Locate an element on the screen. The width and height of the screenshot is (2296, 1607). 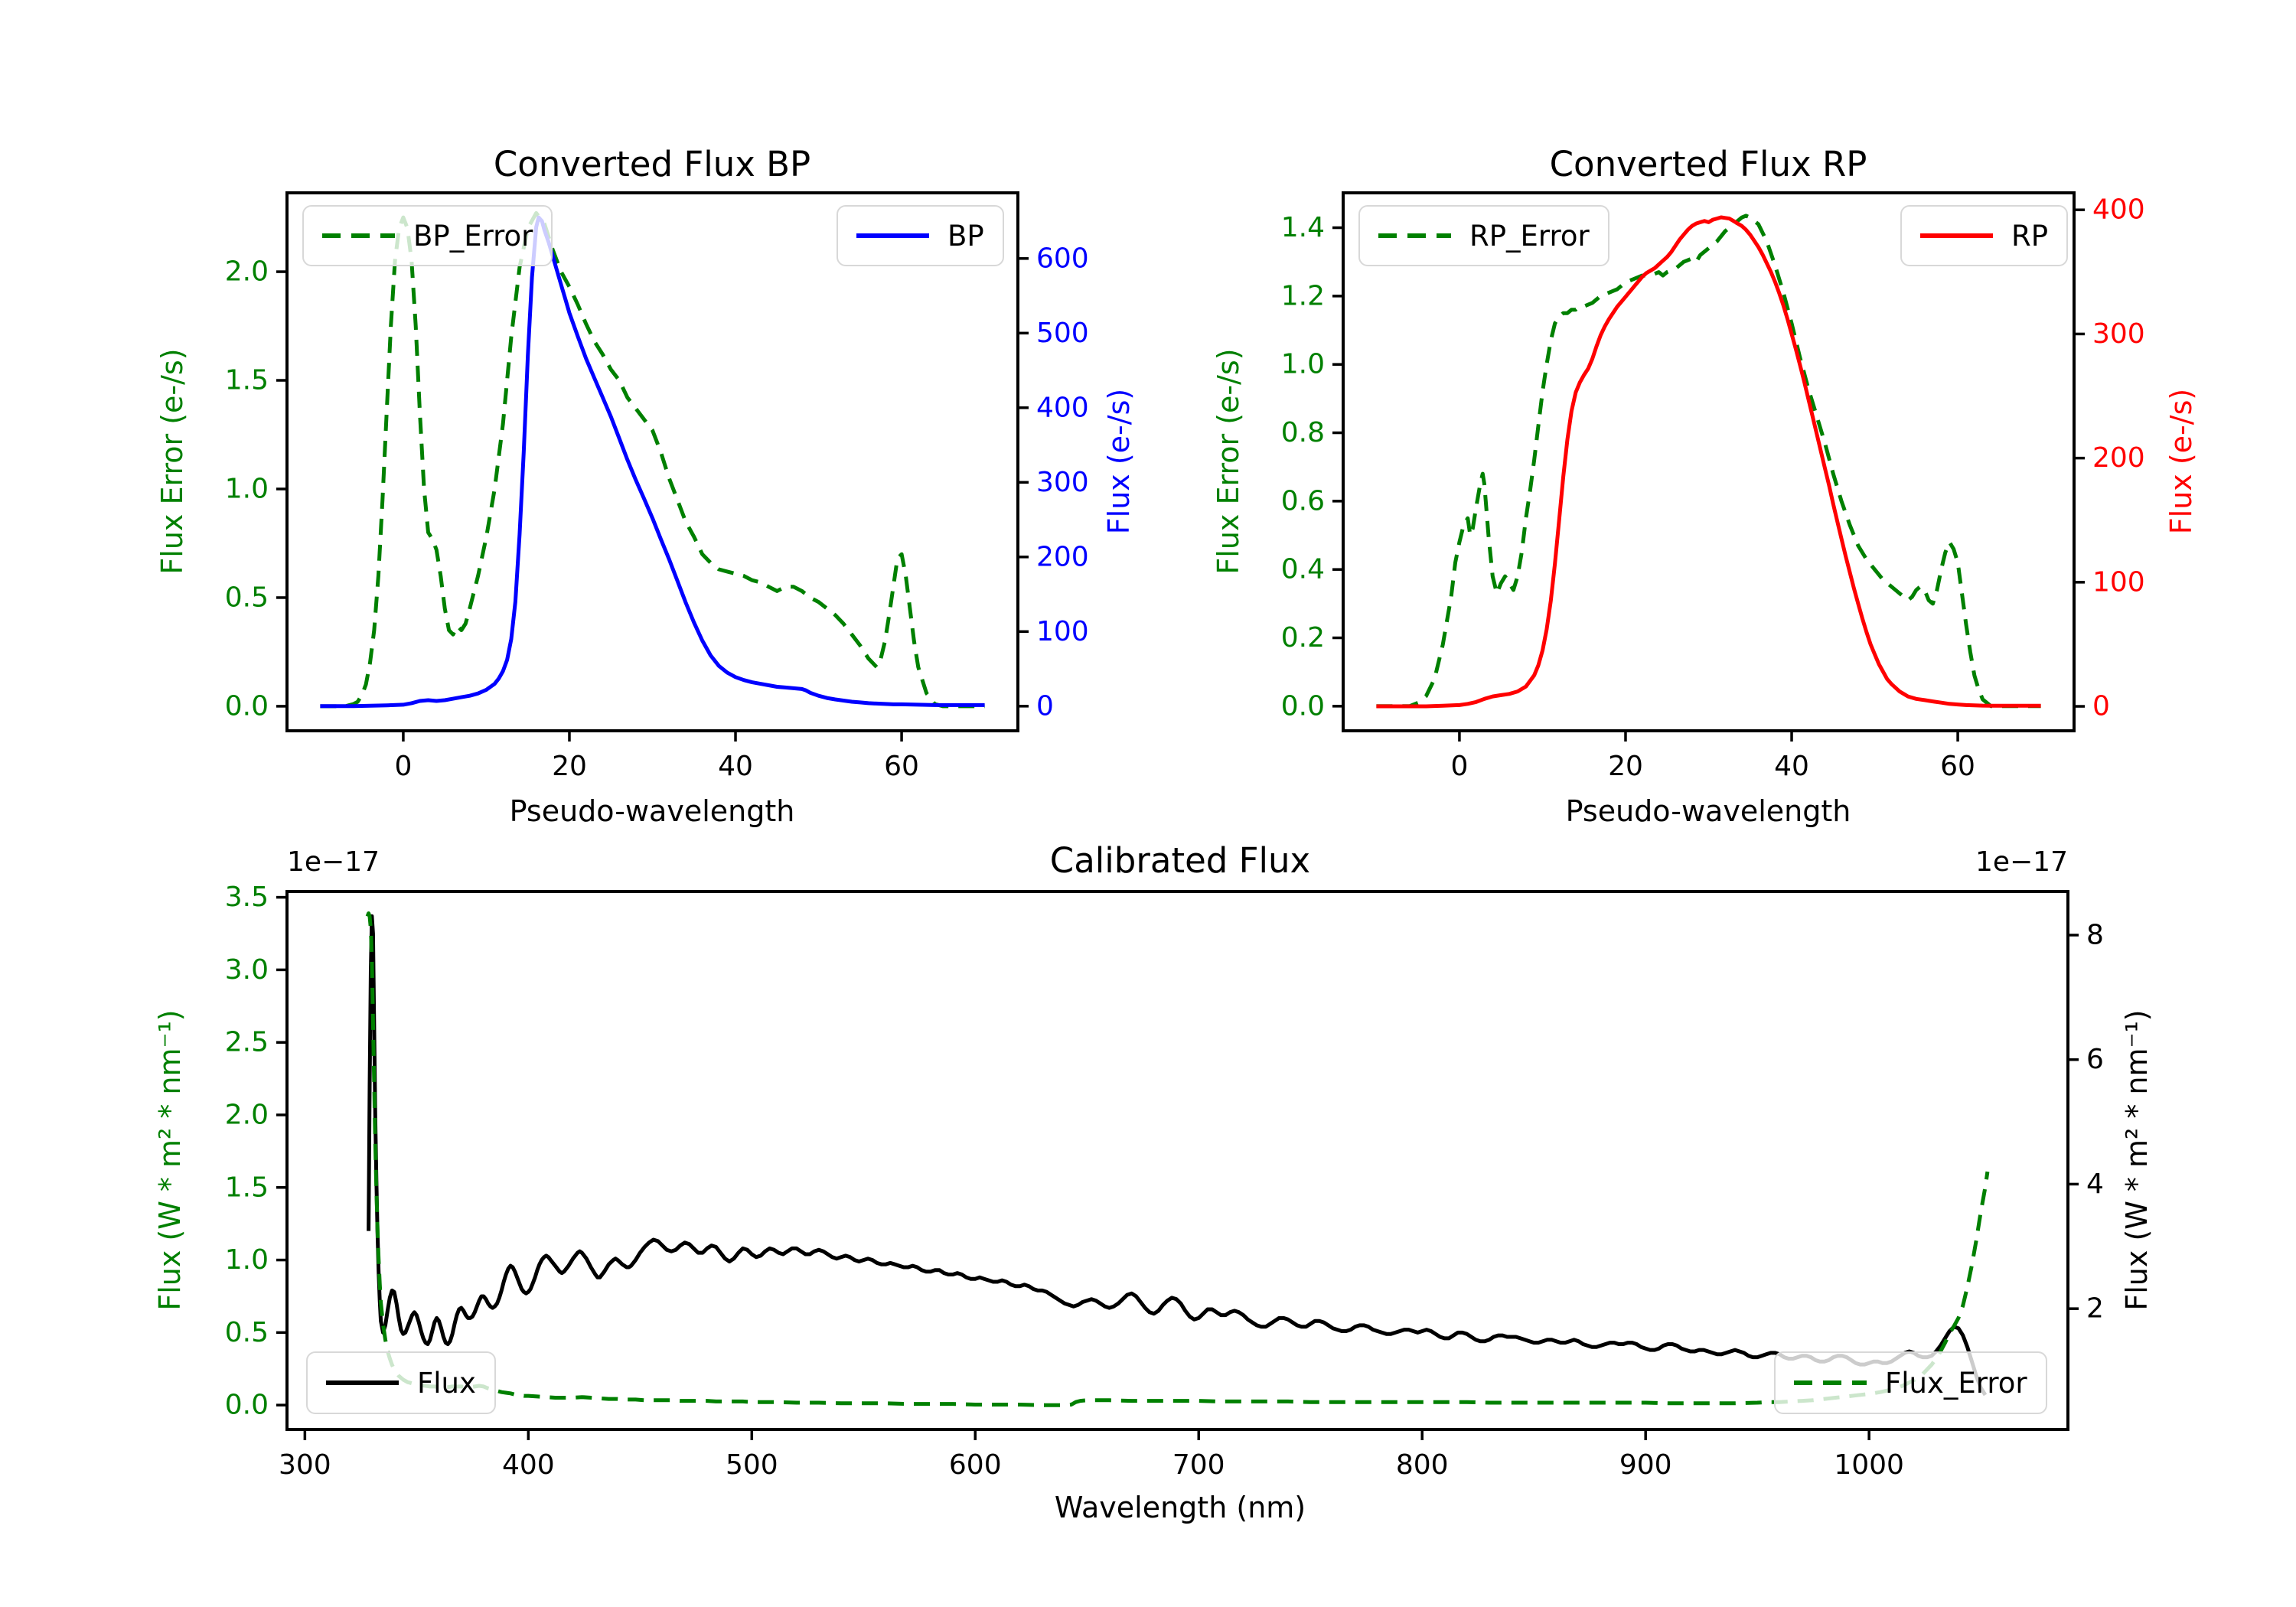
tick-label: 0.8 is located at coordinates (1303, 432).